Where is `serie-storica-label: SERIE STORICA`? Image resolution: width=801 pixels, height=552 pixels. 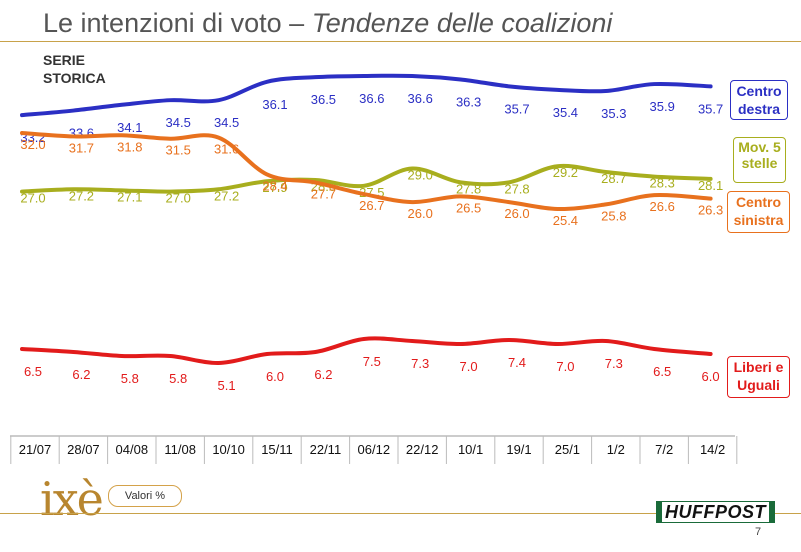
serie-storica-label: SERIE STORICA is located at coordinates (74, 69).